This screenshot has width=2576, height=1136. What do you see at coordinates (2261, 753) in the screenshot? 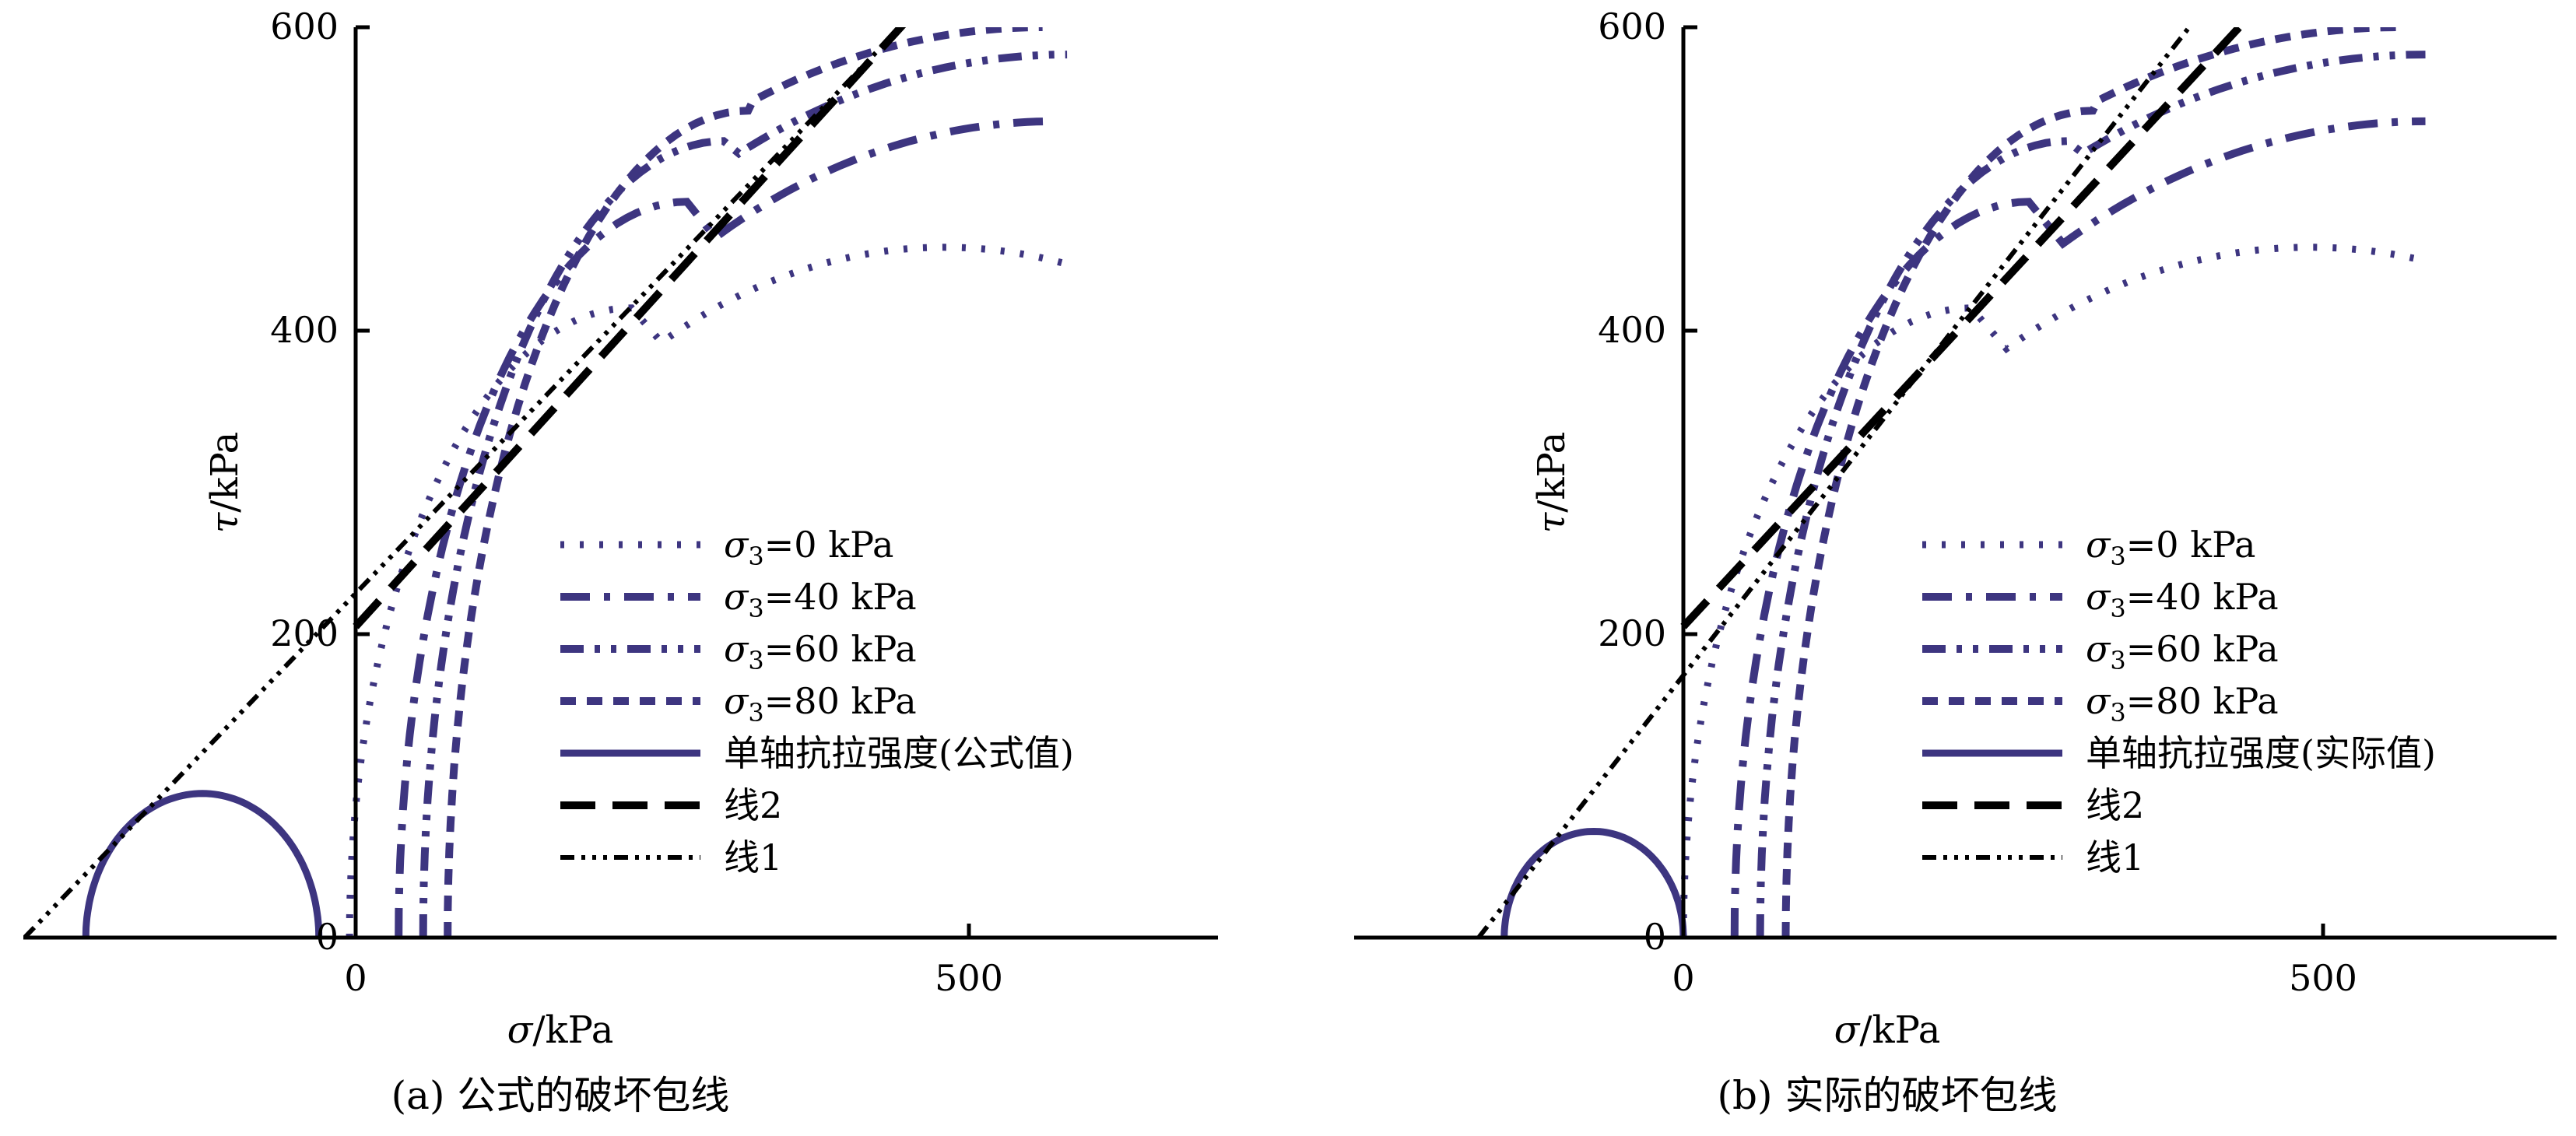
I see `legend-item-label: 单轴抗拉强度(实际值)` at bounding box center [2261, 753].